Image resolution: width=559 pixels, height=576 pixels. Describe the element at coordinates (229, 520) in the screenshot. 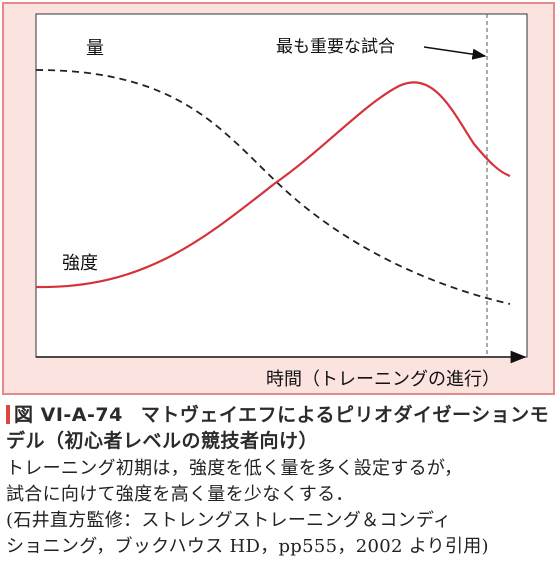

I see `caption-source-line-1: (石井直方監修：ストレングストレーニング＆コンディ` at that location.